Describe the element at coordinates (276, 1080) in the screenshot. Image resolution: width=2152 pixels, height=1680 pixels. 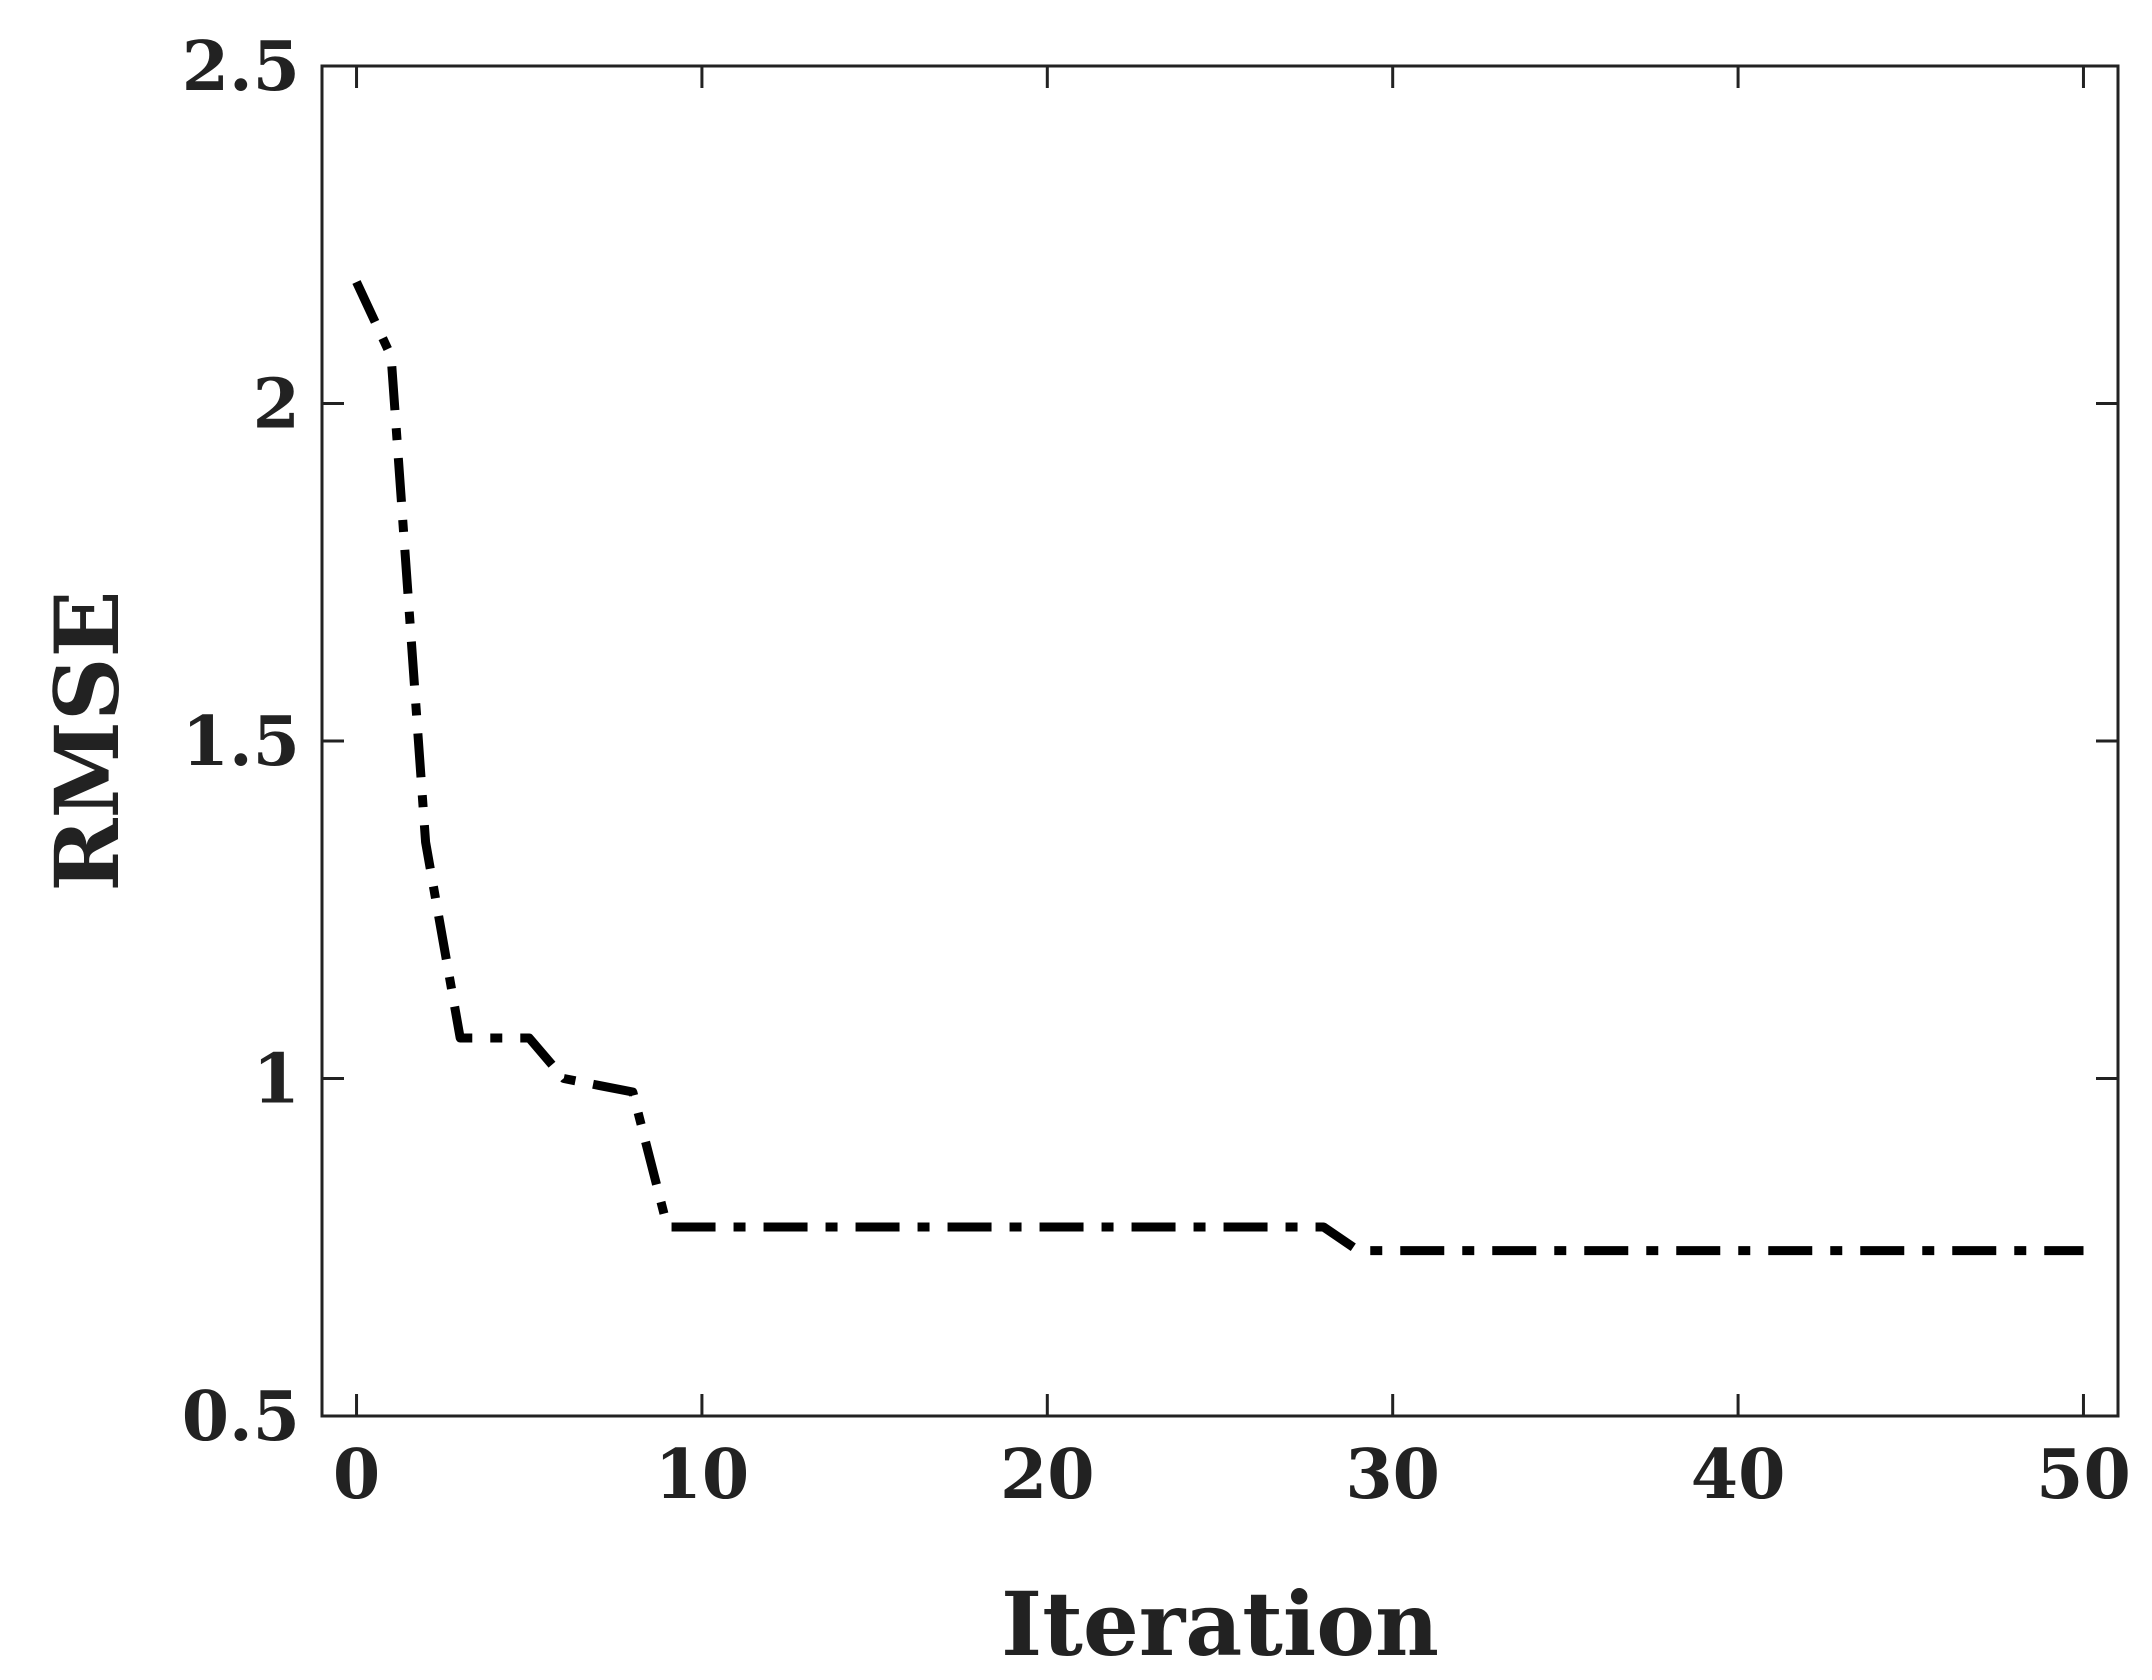
I see `y-tick-label: 1` at that location.